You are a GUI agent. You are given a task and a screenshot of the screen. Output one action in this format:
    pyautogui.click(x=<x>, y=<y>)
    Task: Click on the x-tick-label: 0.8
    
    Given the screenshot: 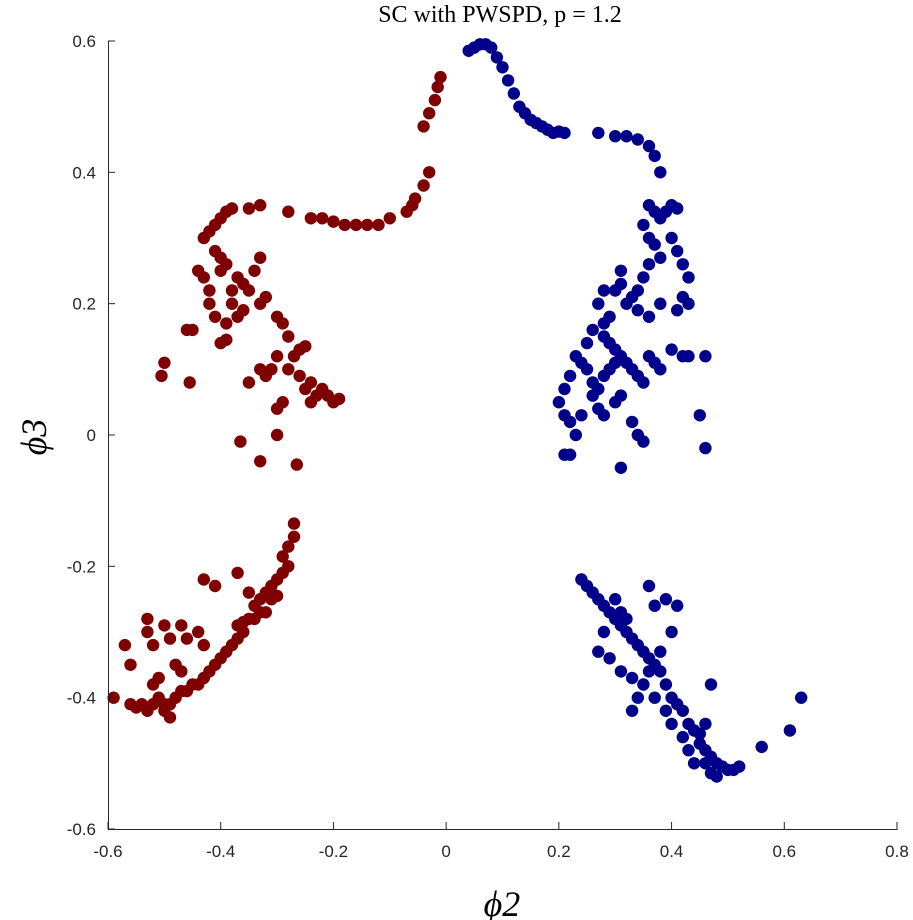 What is the action you would take?
    pyautogui.click(x=897, y=851)
    